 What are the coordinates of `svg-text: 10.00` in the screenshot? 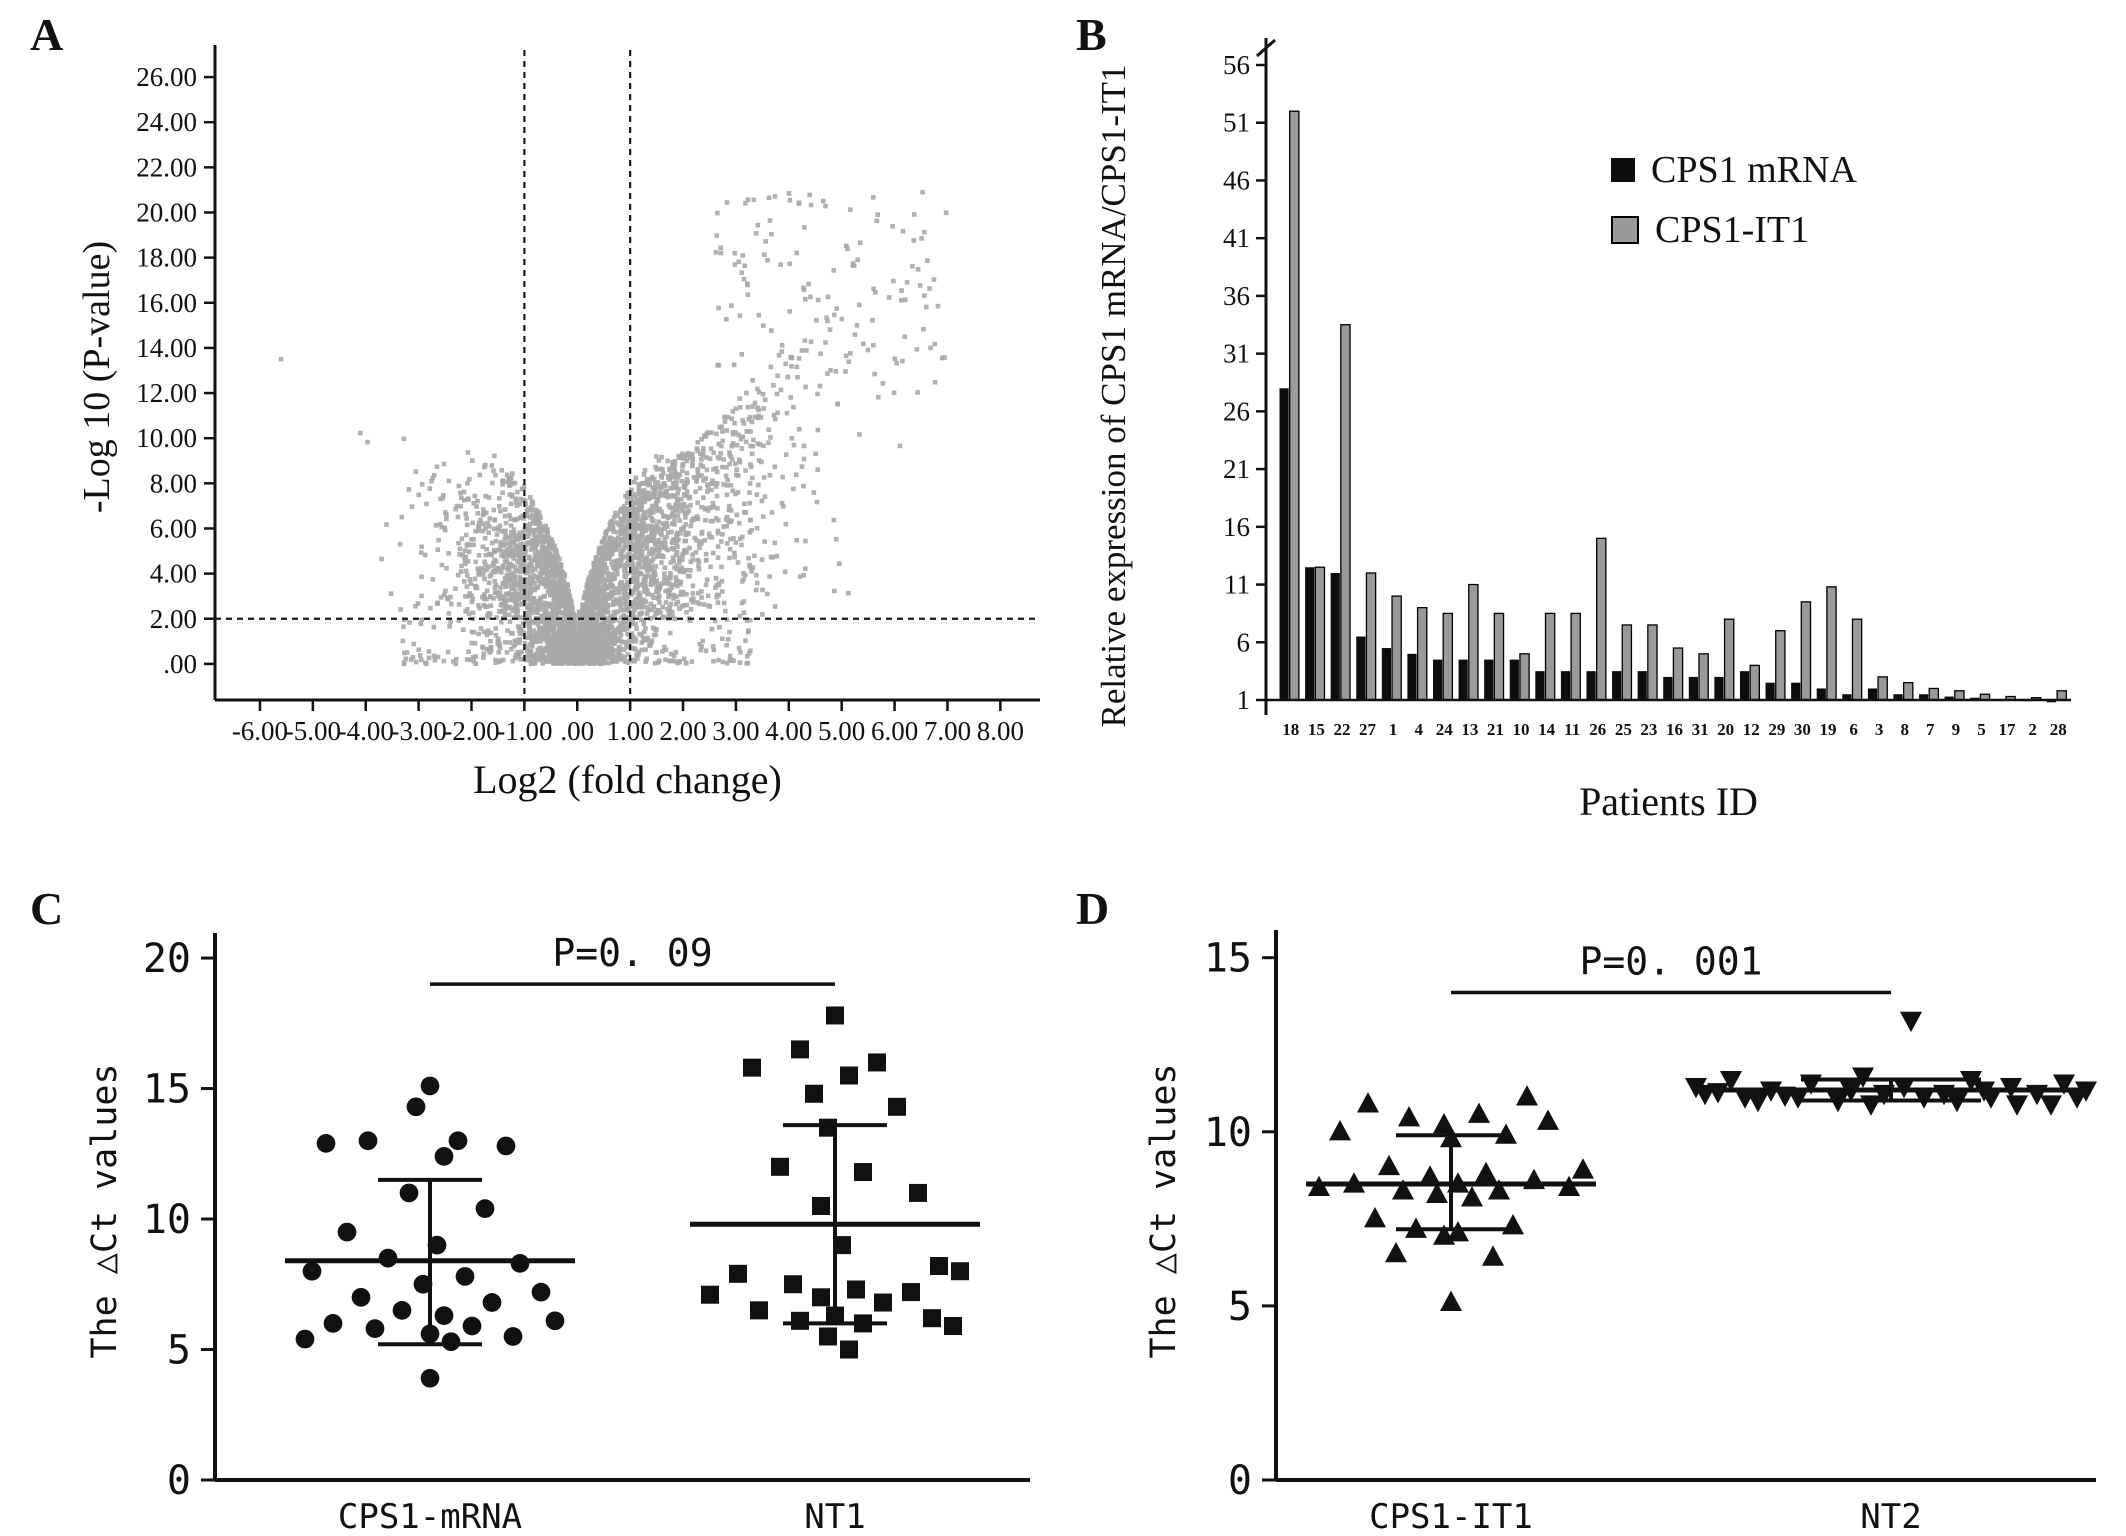 It's located at (166, 438).